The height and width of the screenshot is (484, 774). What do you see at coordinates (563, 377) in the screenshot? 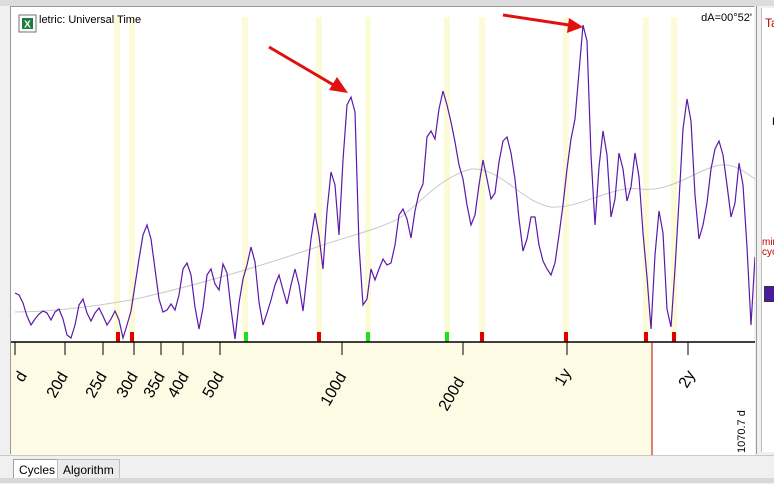
I see `axis-tick-label: 1y` at bounding box center [563, 377].